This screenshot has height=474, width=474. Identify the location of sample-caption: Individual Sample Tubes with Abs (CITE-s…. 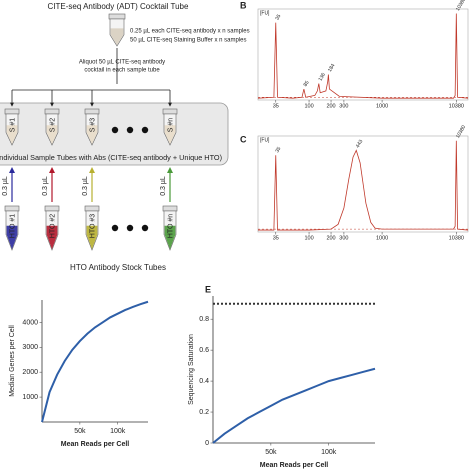
(111, 157).